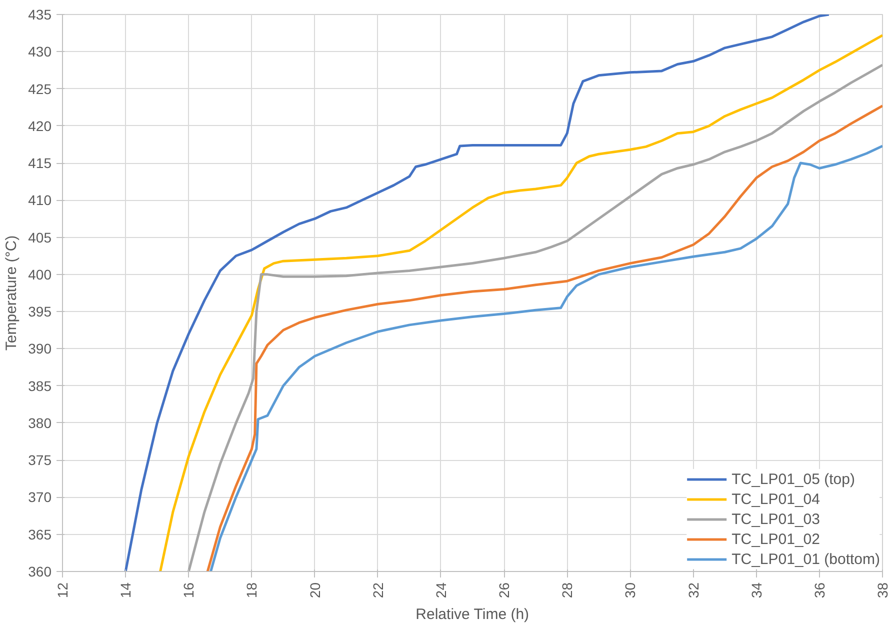 The image size is (890, 626). What do you see at coordinates (882, 590) in the screenshot?
I see `x-tick-label: 38` at bounding box center [882, 590].